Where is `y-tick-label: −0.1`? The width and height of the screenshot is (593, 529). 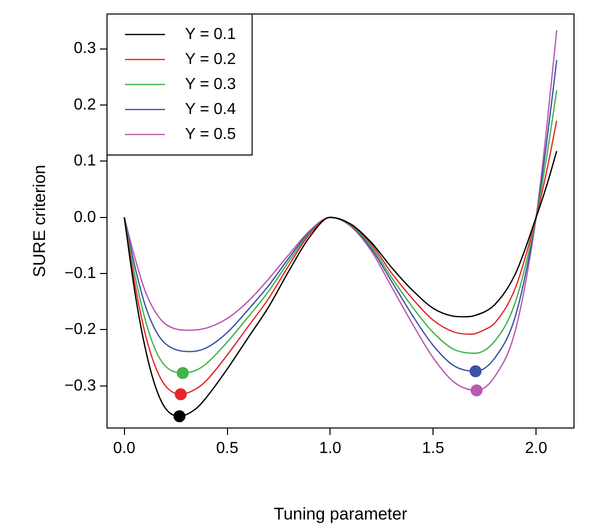
y-tick-label: −0.1 is located at coordinates (80, 273).